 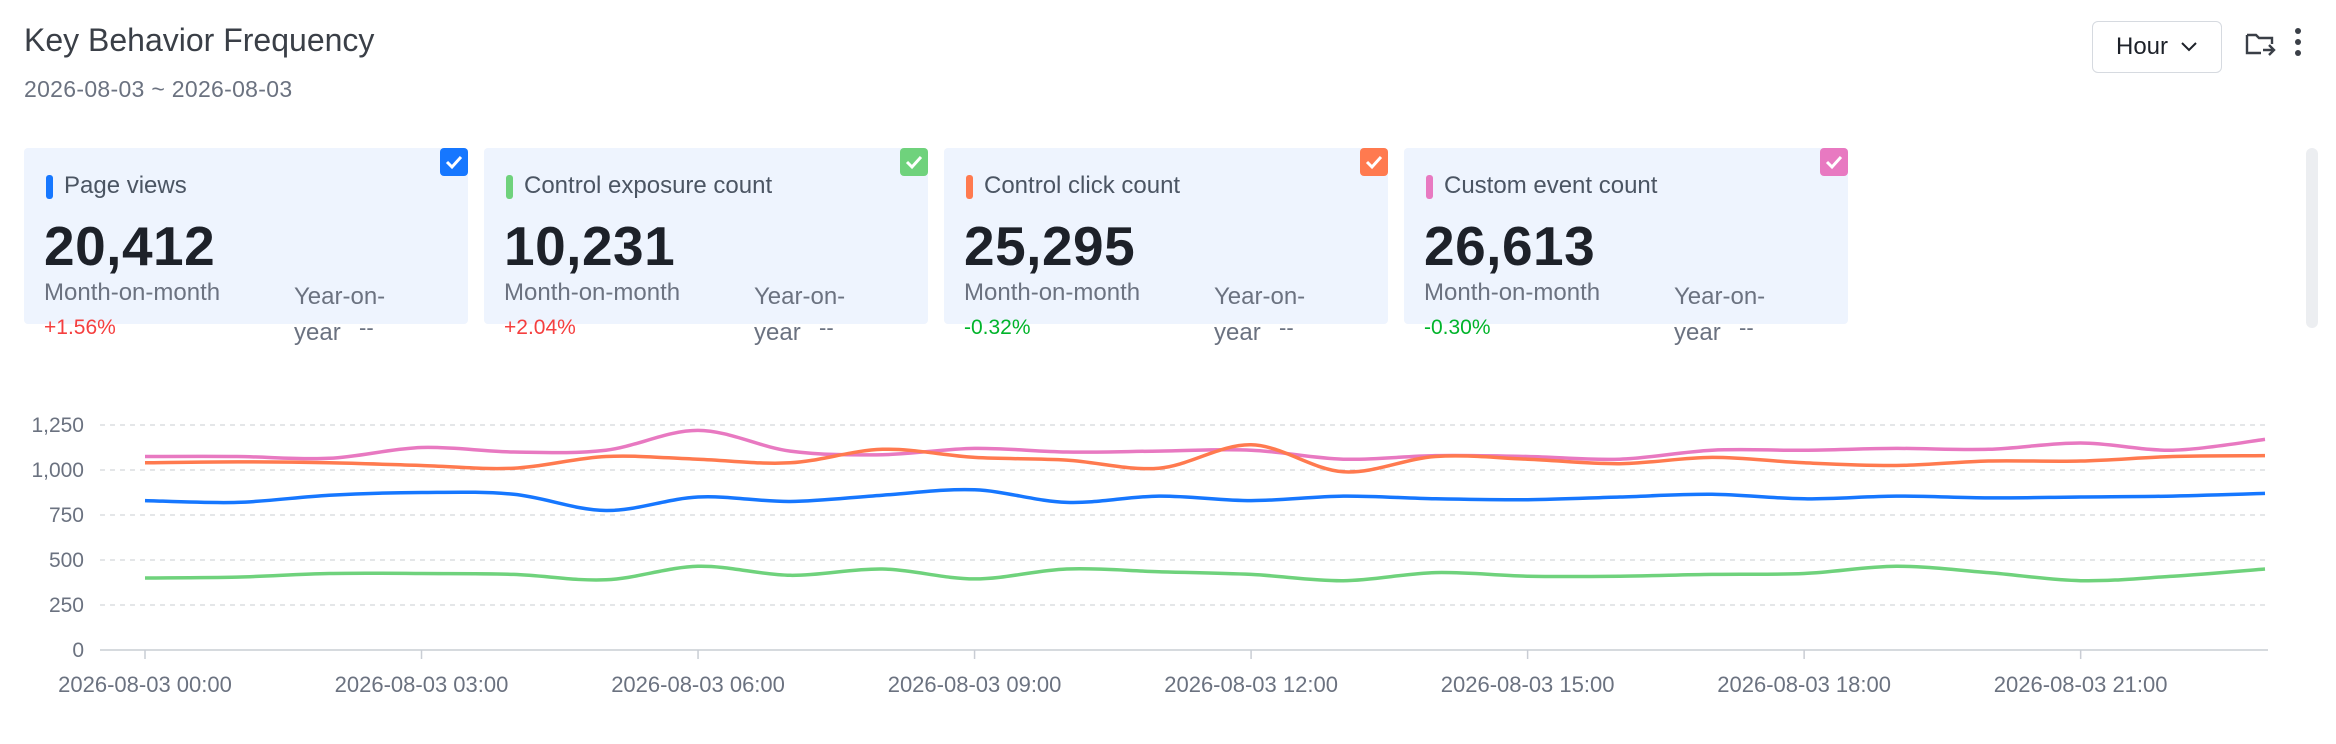 I want to click on y-tick-label: 1,000, so click(x=57, y=470).